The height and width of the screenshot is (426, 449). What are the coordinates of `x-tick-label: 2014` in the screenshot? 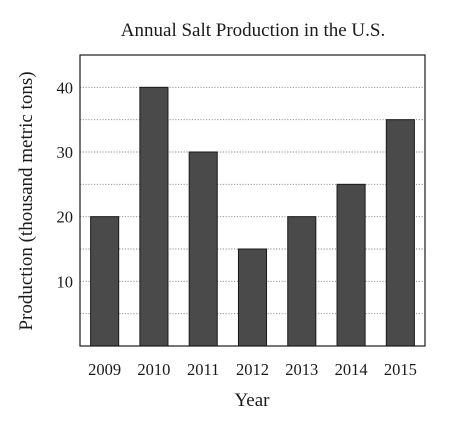 It's located at (351, 369).